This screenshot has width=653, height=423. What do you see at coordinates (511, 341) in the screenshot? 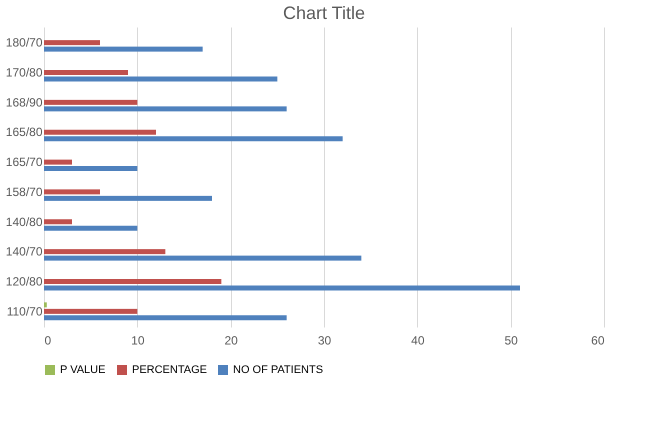
I see `x-tick-label: 50` at bounding box center [511, 341].